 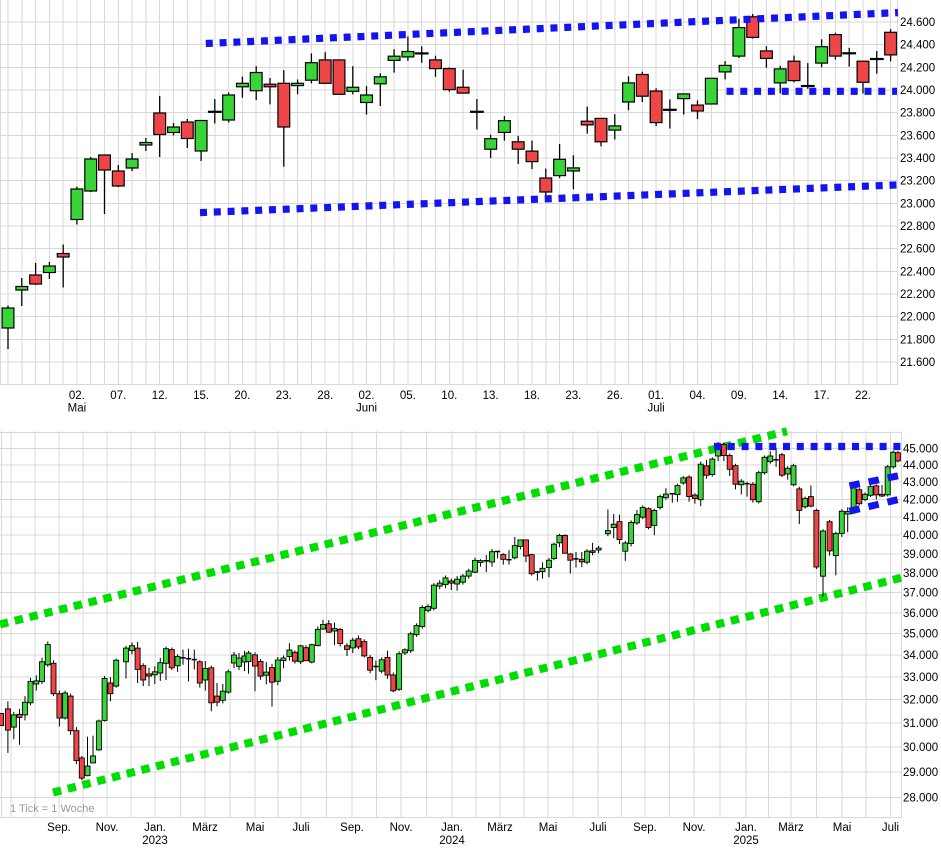 I want to click on svg-text: 38.000, so click(x=920, y=574).